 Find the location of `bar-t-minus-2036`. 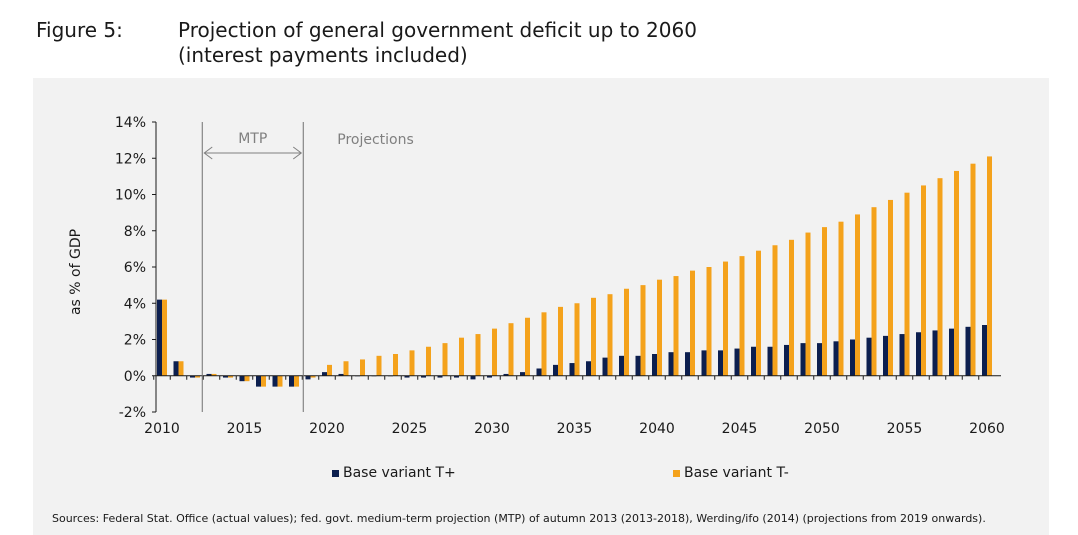

bar-t-minus-2036 is located at coordinates (593, 336).